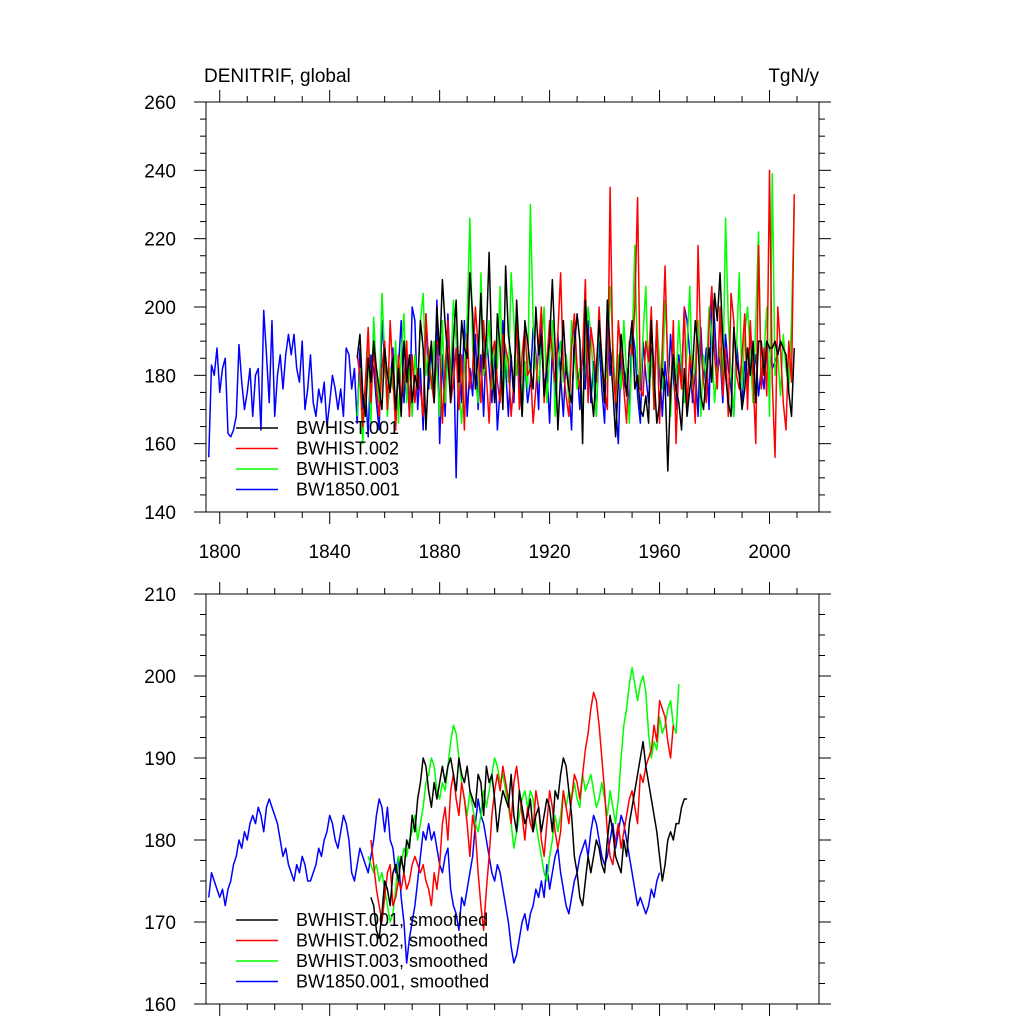 This screenshot has height=1024, width=1024. What do you see at coordinates (160, 513) in the screenshot?
I see `y-tick-label: 140` at bounding box center [160, 513].